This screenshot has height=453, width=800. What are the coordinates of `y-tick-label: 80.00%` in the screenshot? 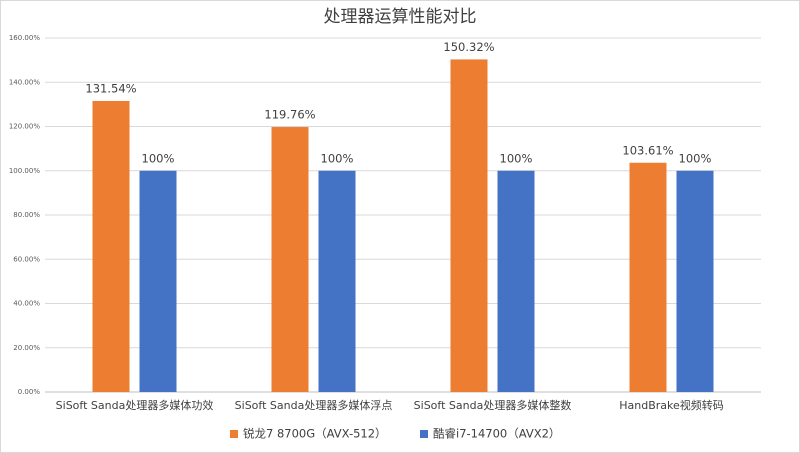 It's located at (26, 215).